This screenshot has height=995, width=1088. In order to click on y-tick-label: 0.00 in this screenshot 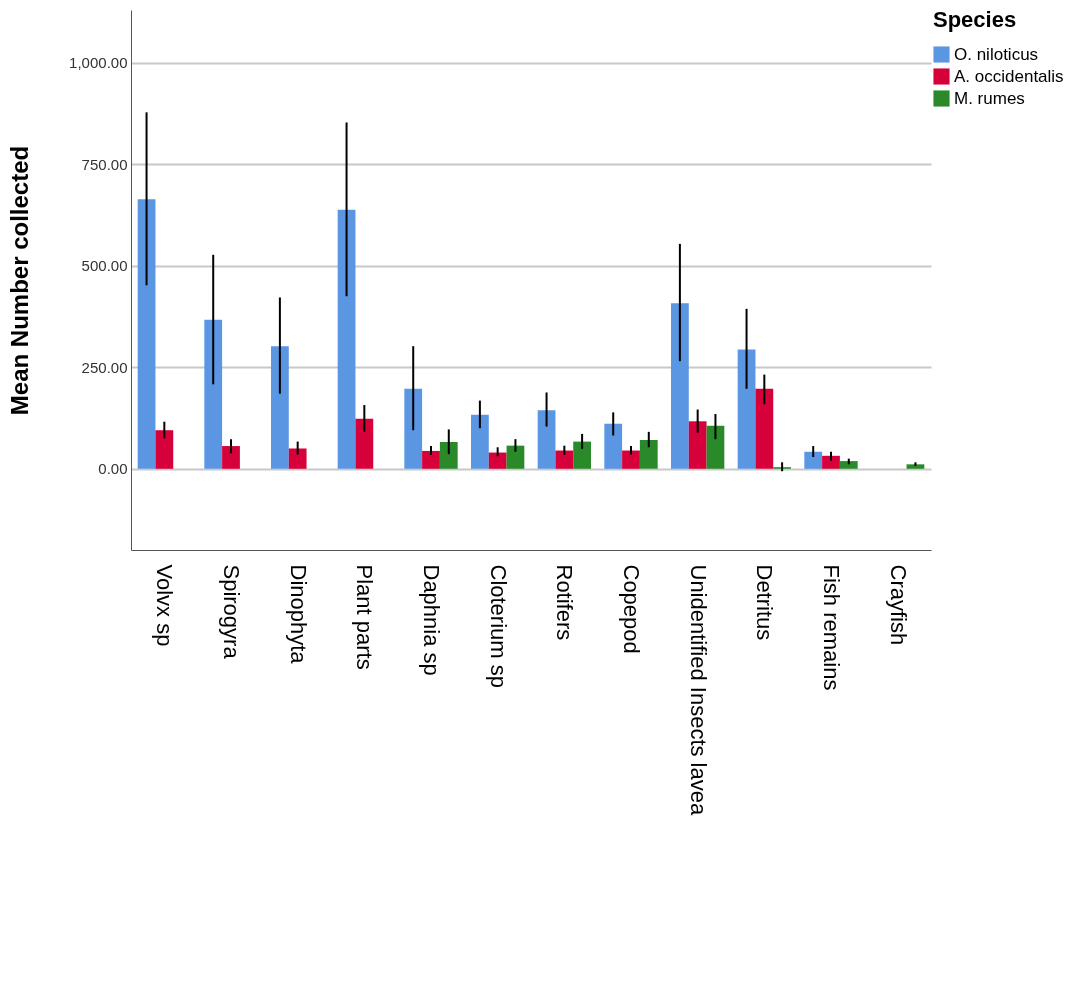, I will do `click(113, 469)`.